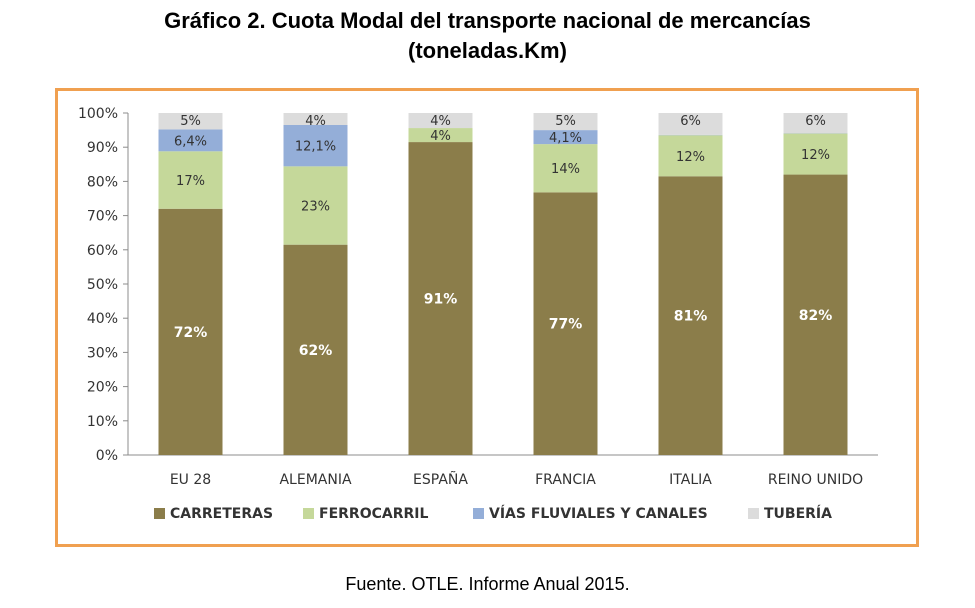 The image size is (975, 608). What do you see at coordinates (487, 50) in the screenshot?
I see `chart-title-line2: (toneladas.Km)` at bounding box center [487, 50].